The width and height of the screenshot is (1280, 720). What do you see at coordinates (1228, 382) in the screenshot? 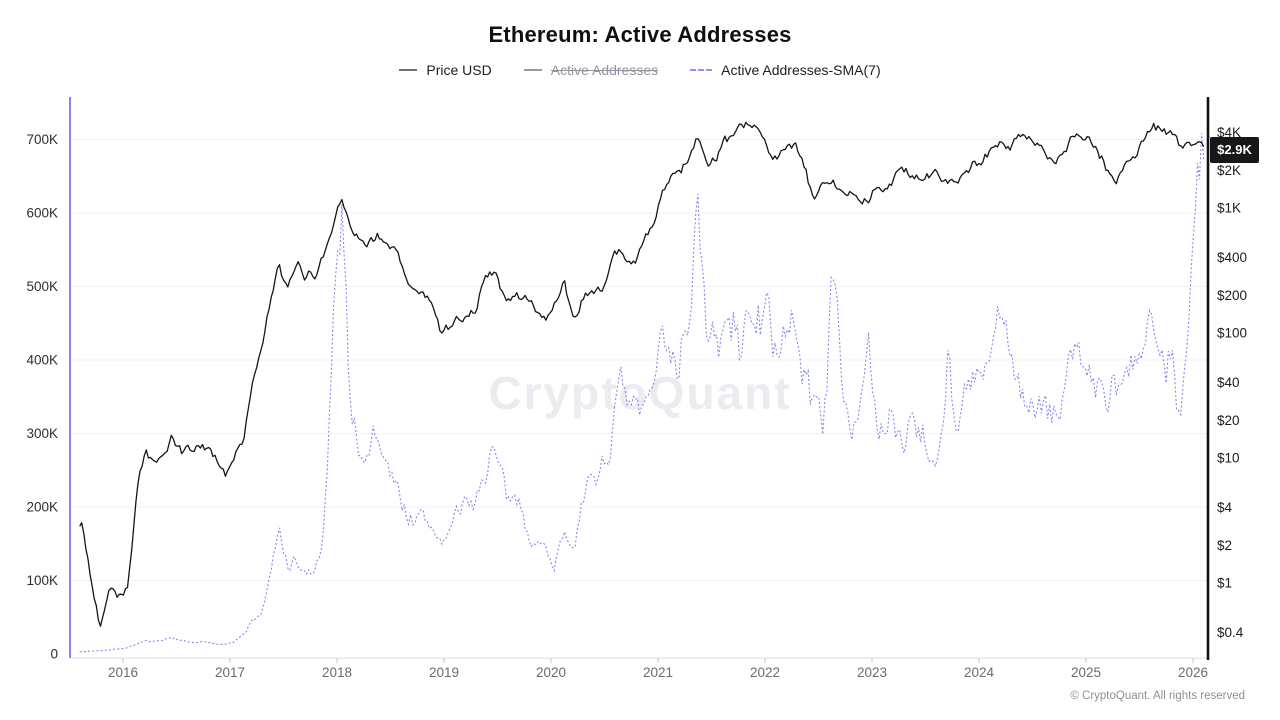
I see `right-axis-tick-label: $40` at bounding box center [1228, 382].